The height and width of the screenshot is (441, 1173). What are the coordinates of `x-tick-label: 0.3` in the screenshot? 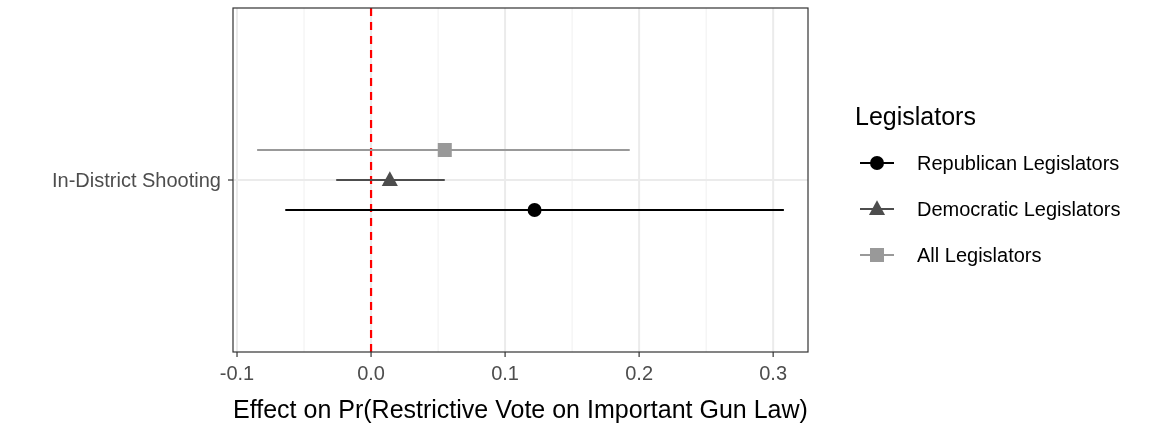 It's located at (773, 373).